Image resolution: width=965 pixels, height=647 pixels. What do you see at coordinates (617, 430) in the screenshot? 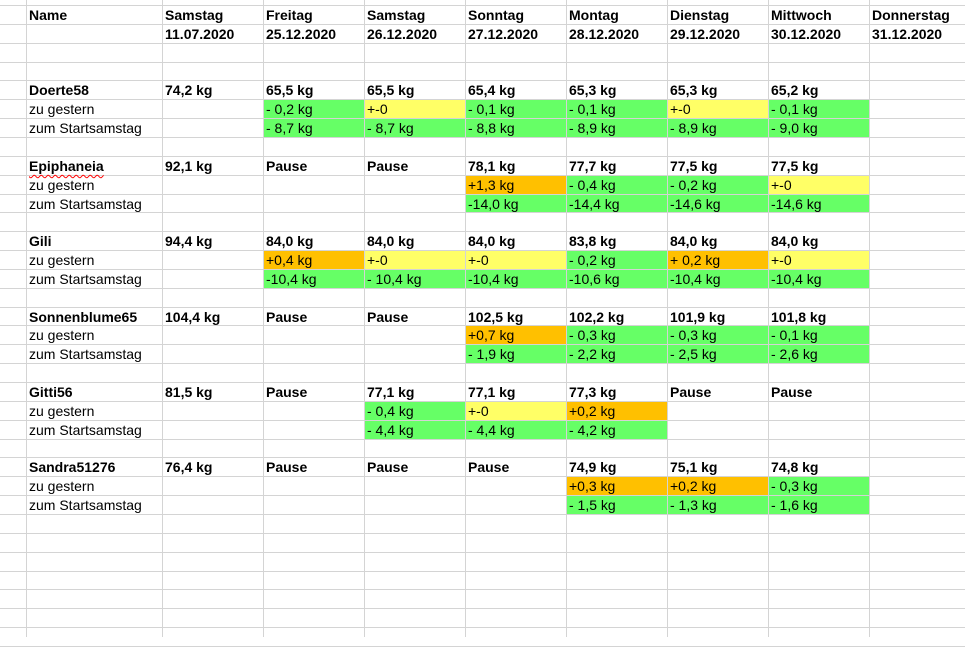
I see `total-cell: - 4,2 kg` at bounding box center [617, 430].